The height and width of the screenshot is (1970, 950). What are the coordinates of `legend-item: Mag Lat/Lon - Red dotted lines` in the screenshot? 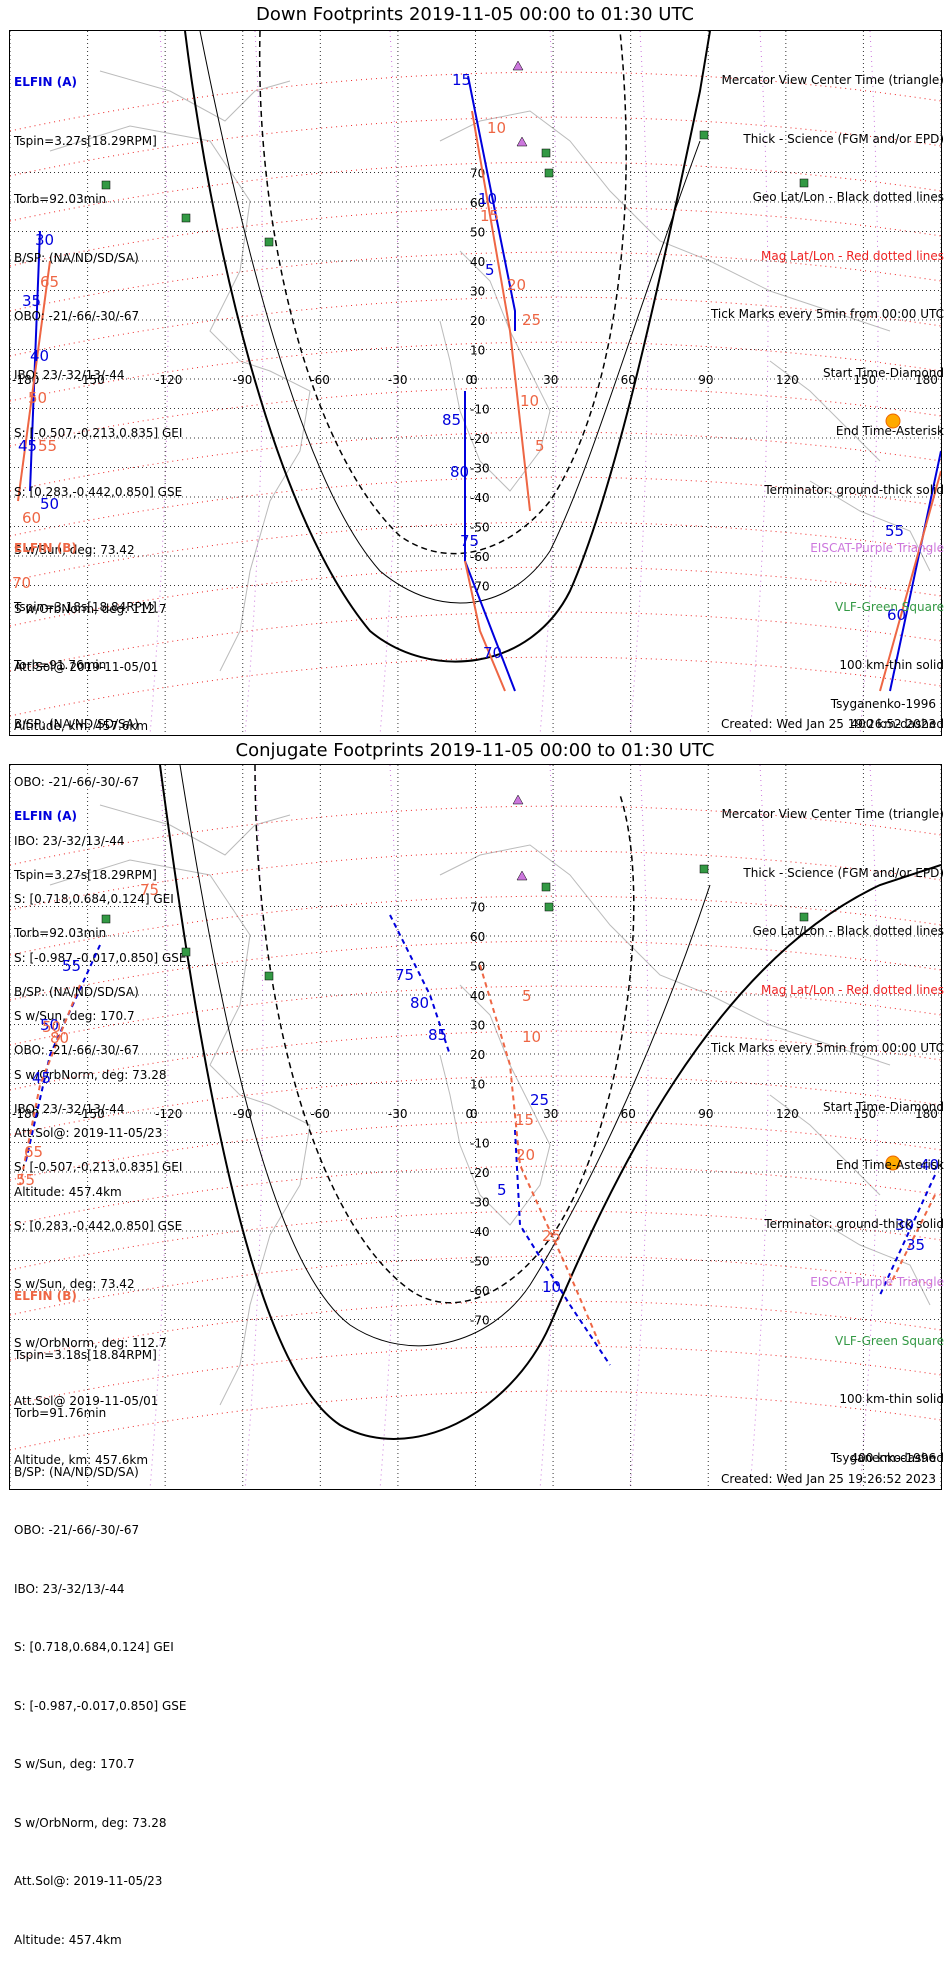 It's located at (852, 255).